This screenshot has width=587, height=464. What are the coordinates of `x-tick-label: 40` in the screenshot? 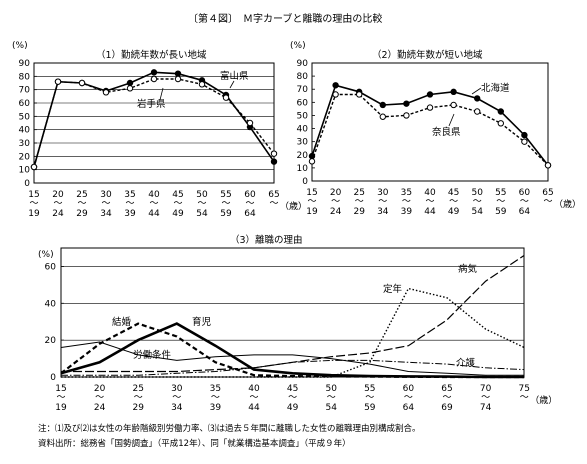 It's located at (430, 193).